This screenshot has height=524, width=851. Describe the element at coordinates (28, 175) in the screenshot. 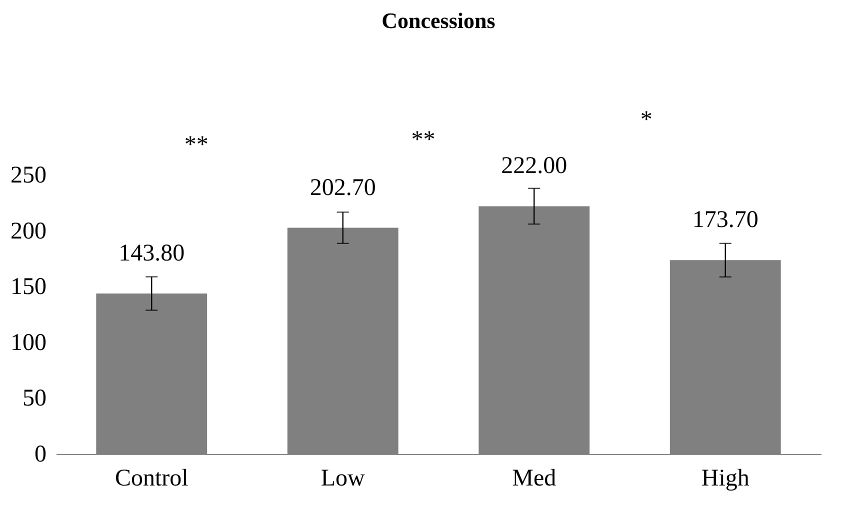

I see `y-tick-label: 250` at that location.